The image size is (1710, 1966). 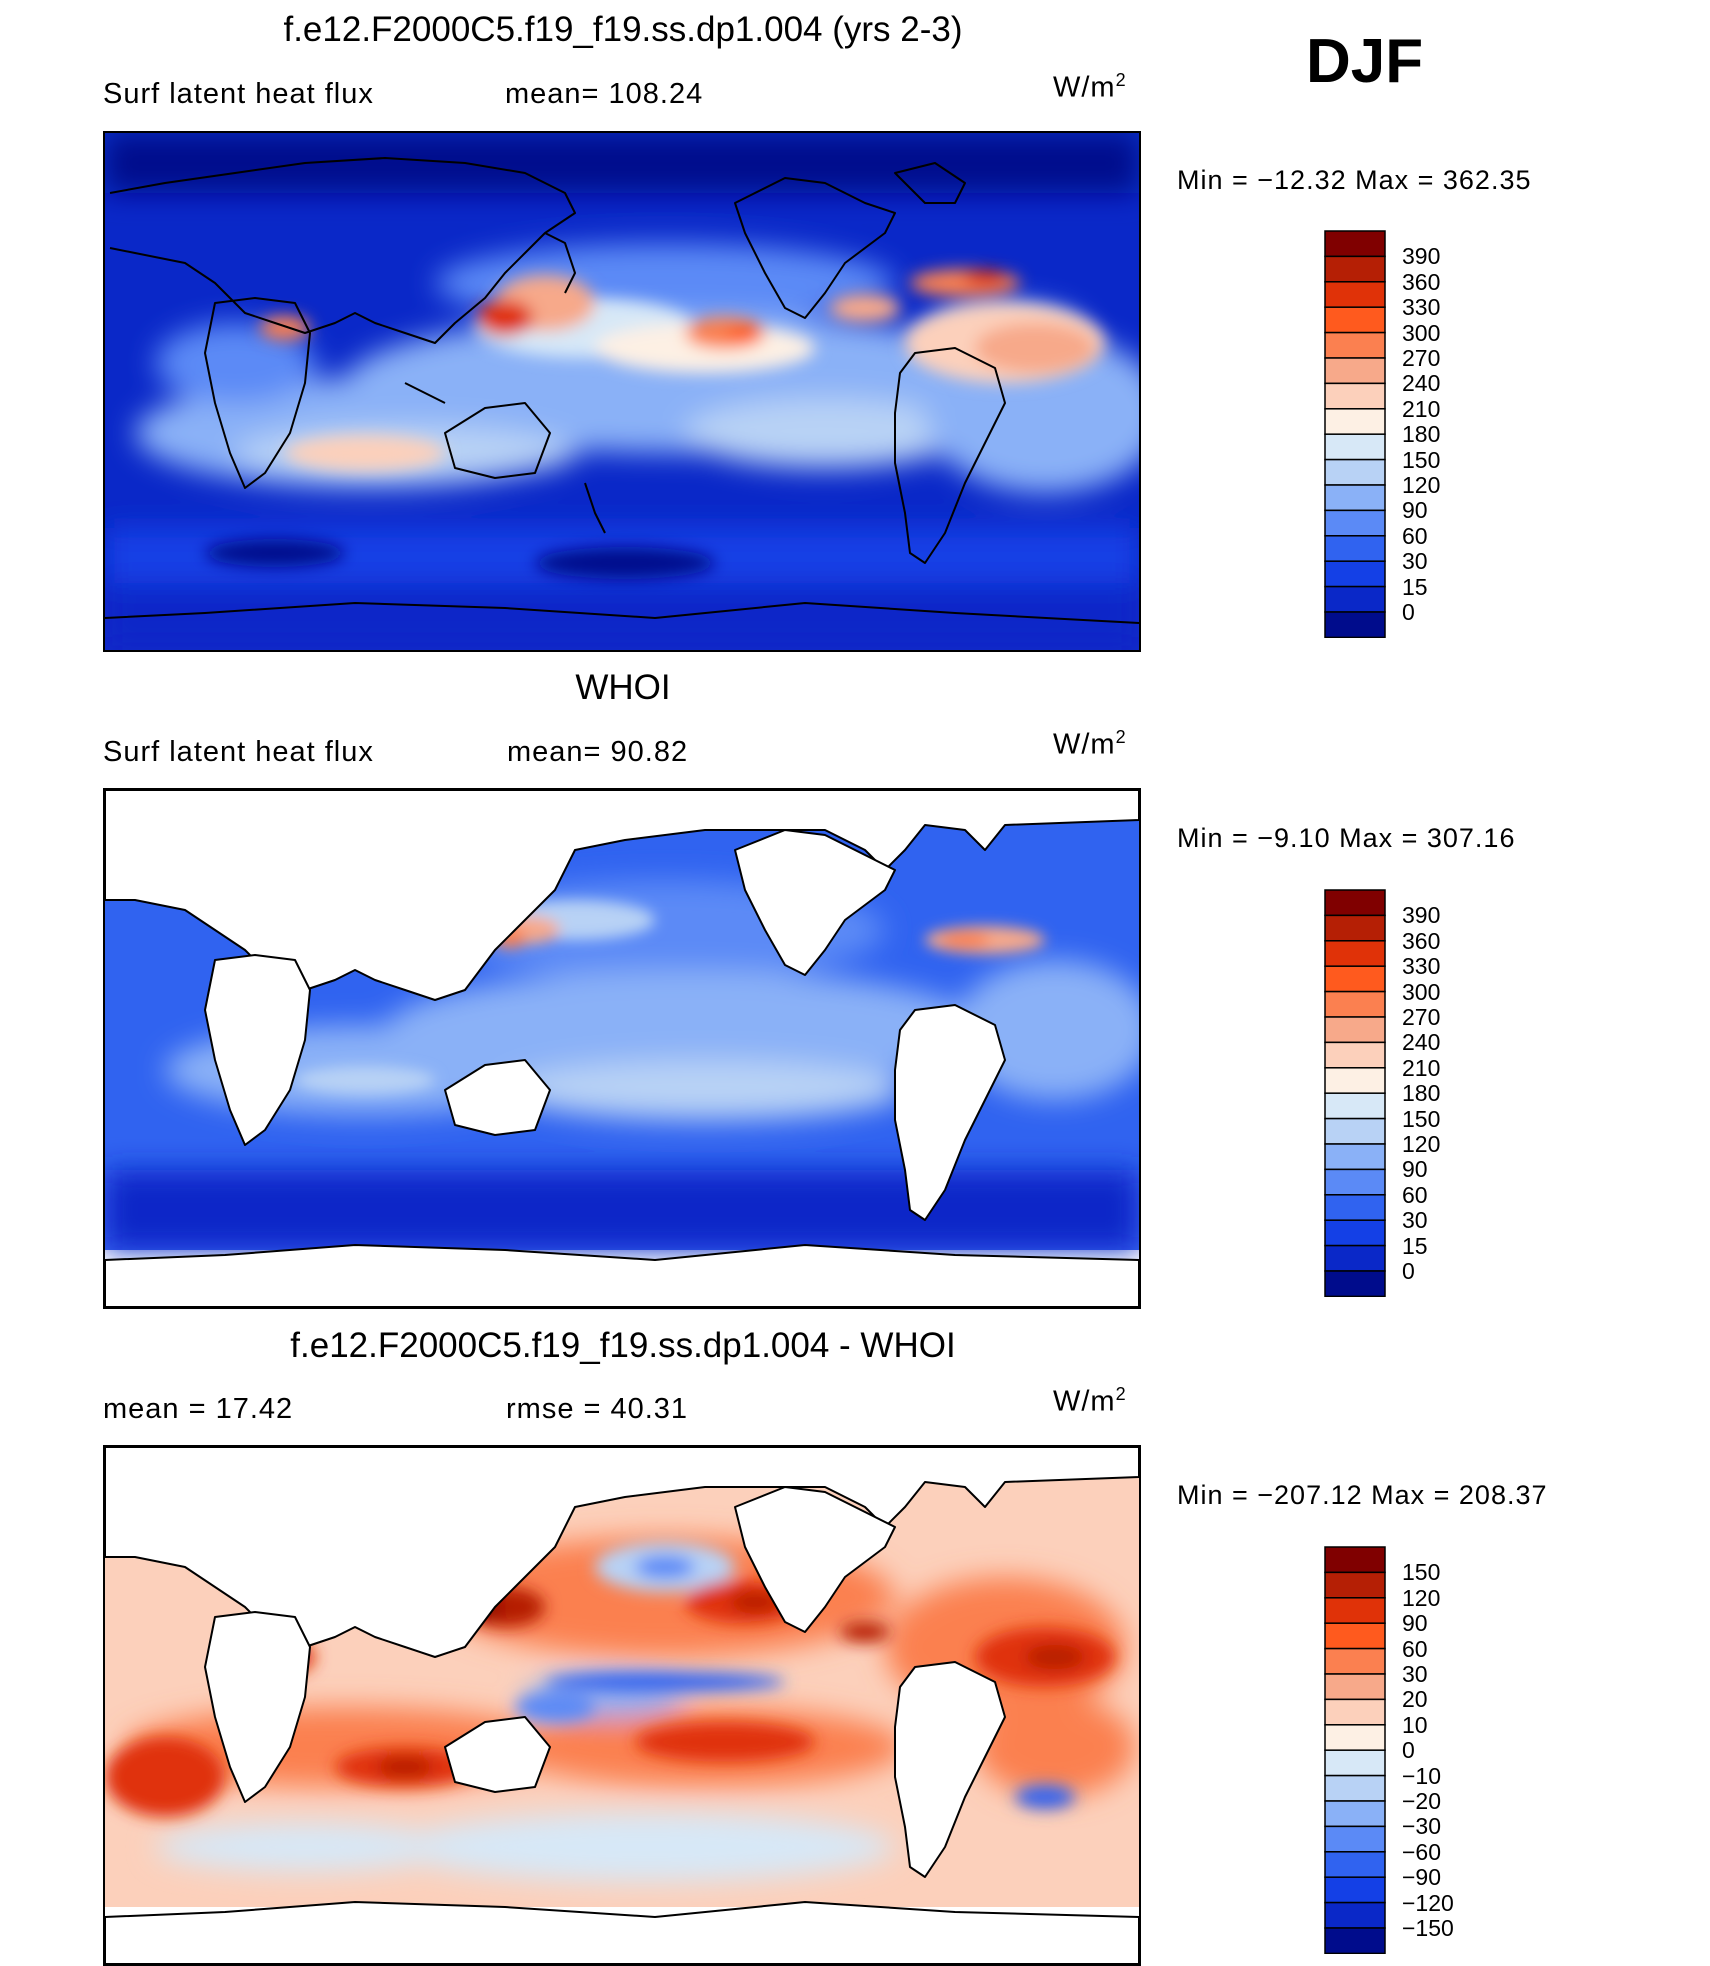 What do you see at coordinates (1346, 838) in the screenshot?
I see `panel-2-minmax: Min = −9.10 Max = 307.16` at bounding box center [1346, 838].